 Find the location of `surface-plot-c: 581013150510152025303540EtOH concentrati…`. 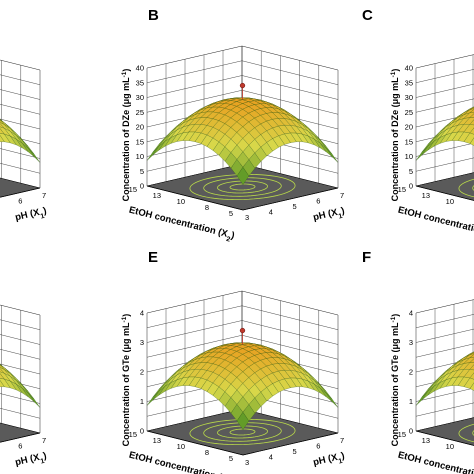

surface-plot-c: 581013150510152025303540EtOH concentrati… is located at coordinates (418, 125).